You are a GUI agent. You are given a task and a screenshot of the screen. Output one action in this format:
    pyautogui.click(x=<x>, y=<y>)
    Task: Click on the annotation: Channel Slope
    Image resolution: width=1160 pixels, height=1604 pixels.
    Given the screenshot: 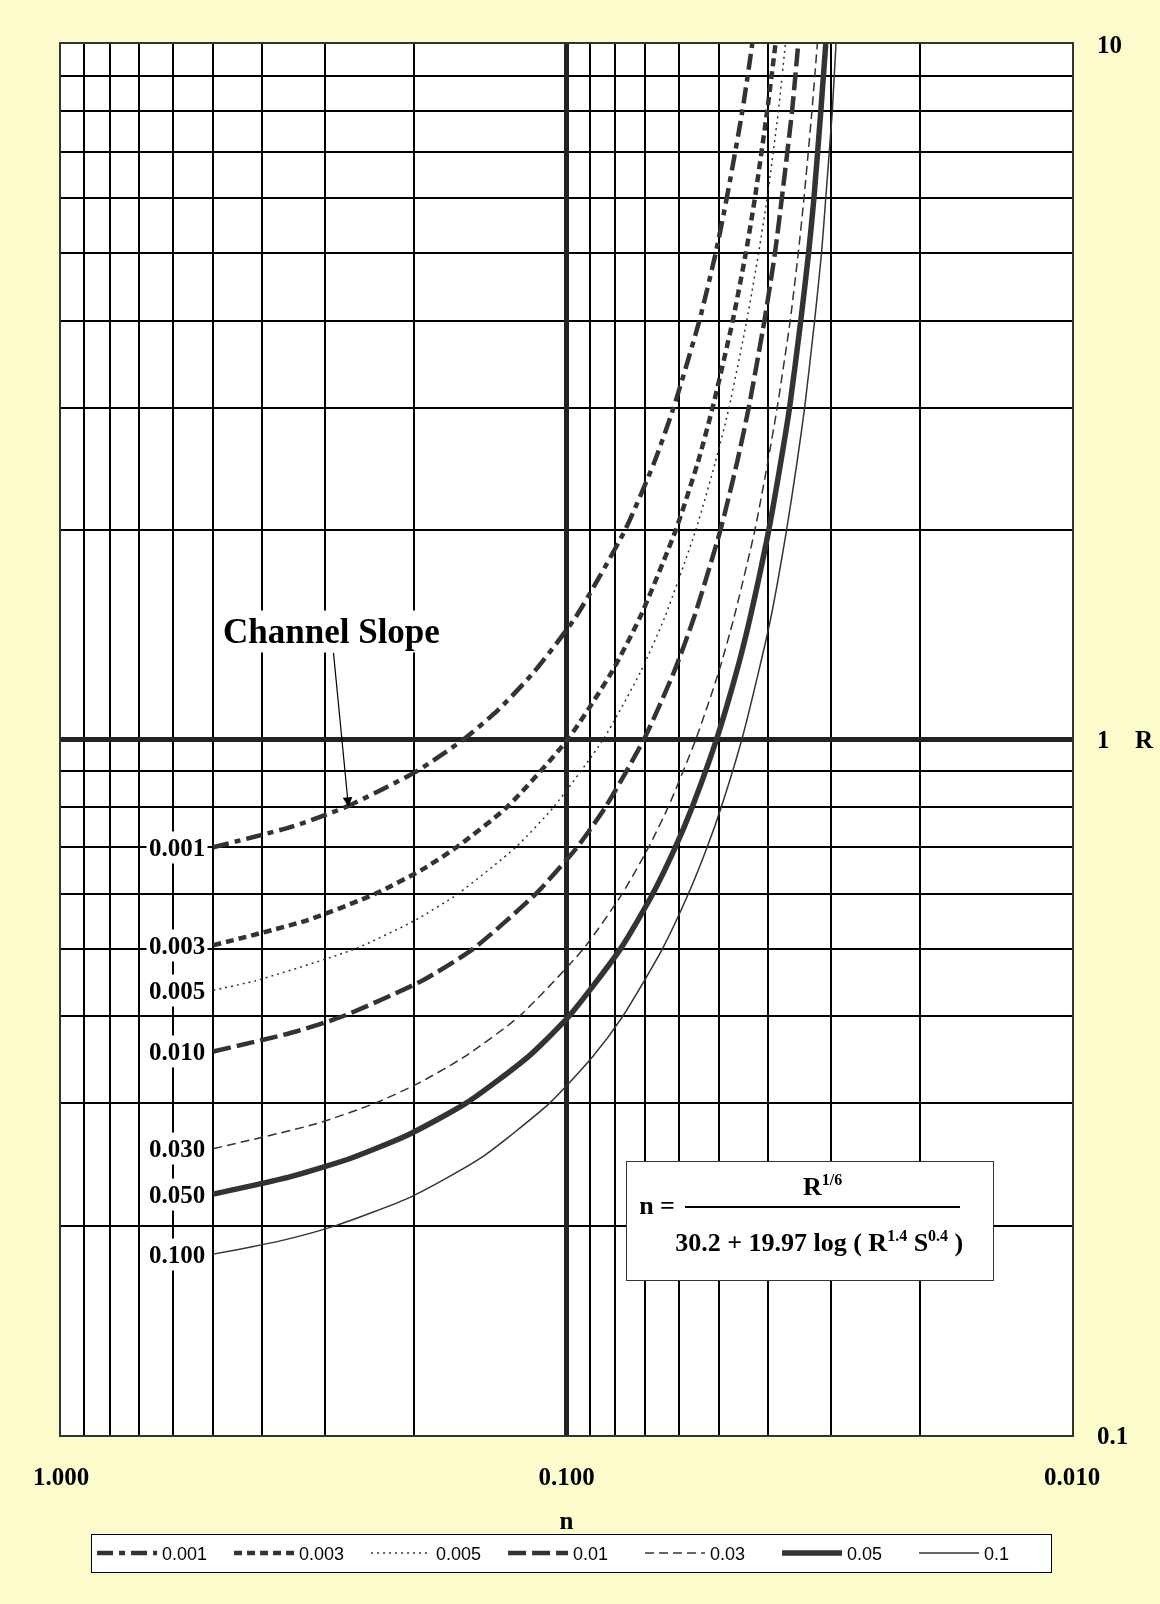 What is the action you would take?
    pyautogui.click(x=331, y=631)
    